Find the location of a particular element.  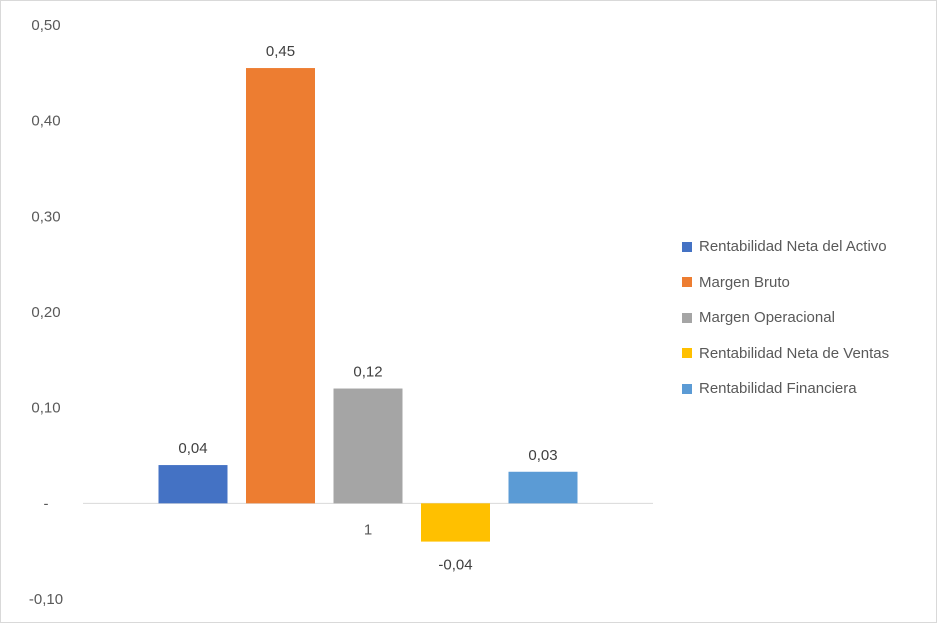

y-tick-label: 0,30 is located at coordinates (45, 216).